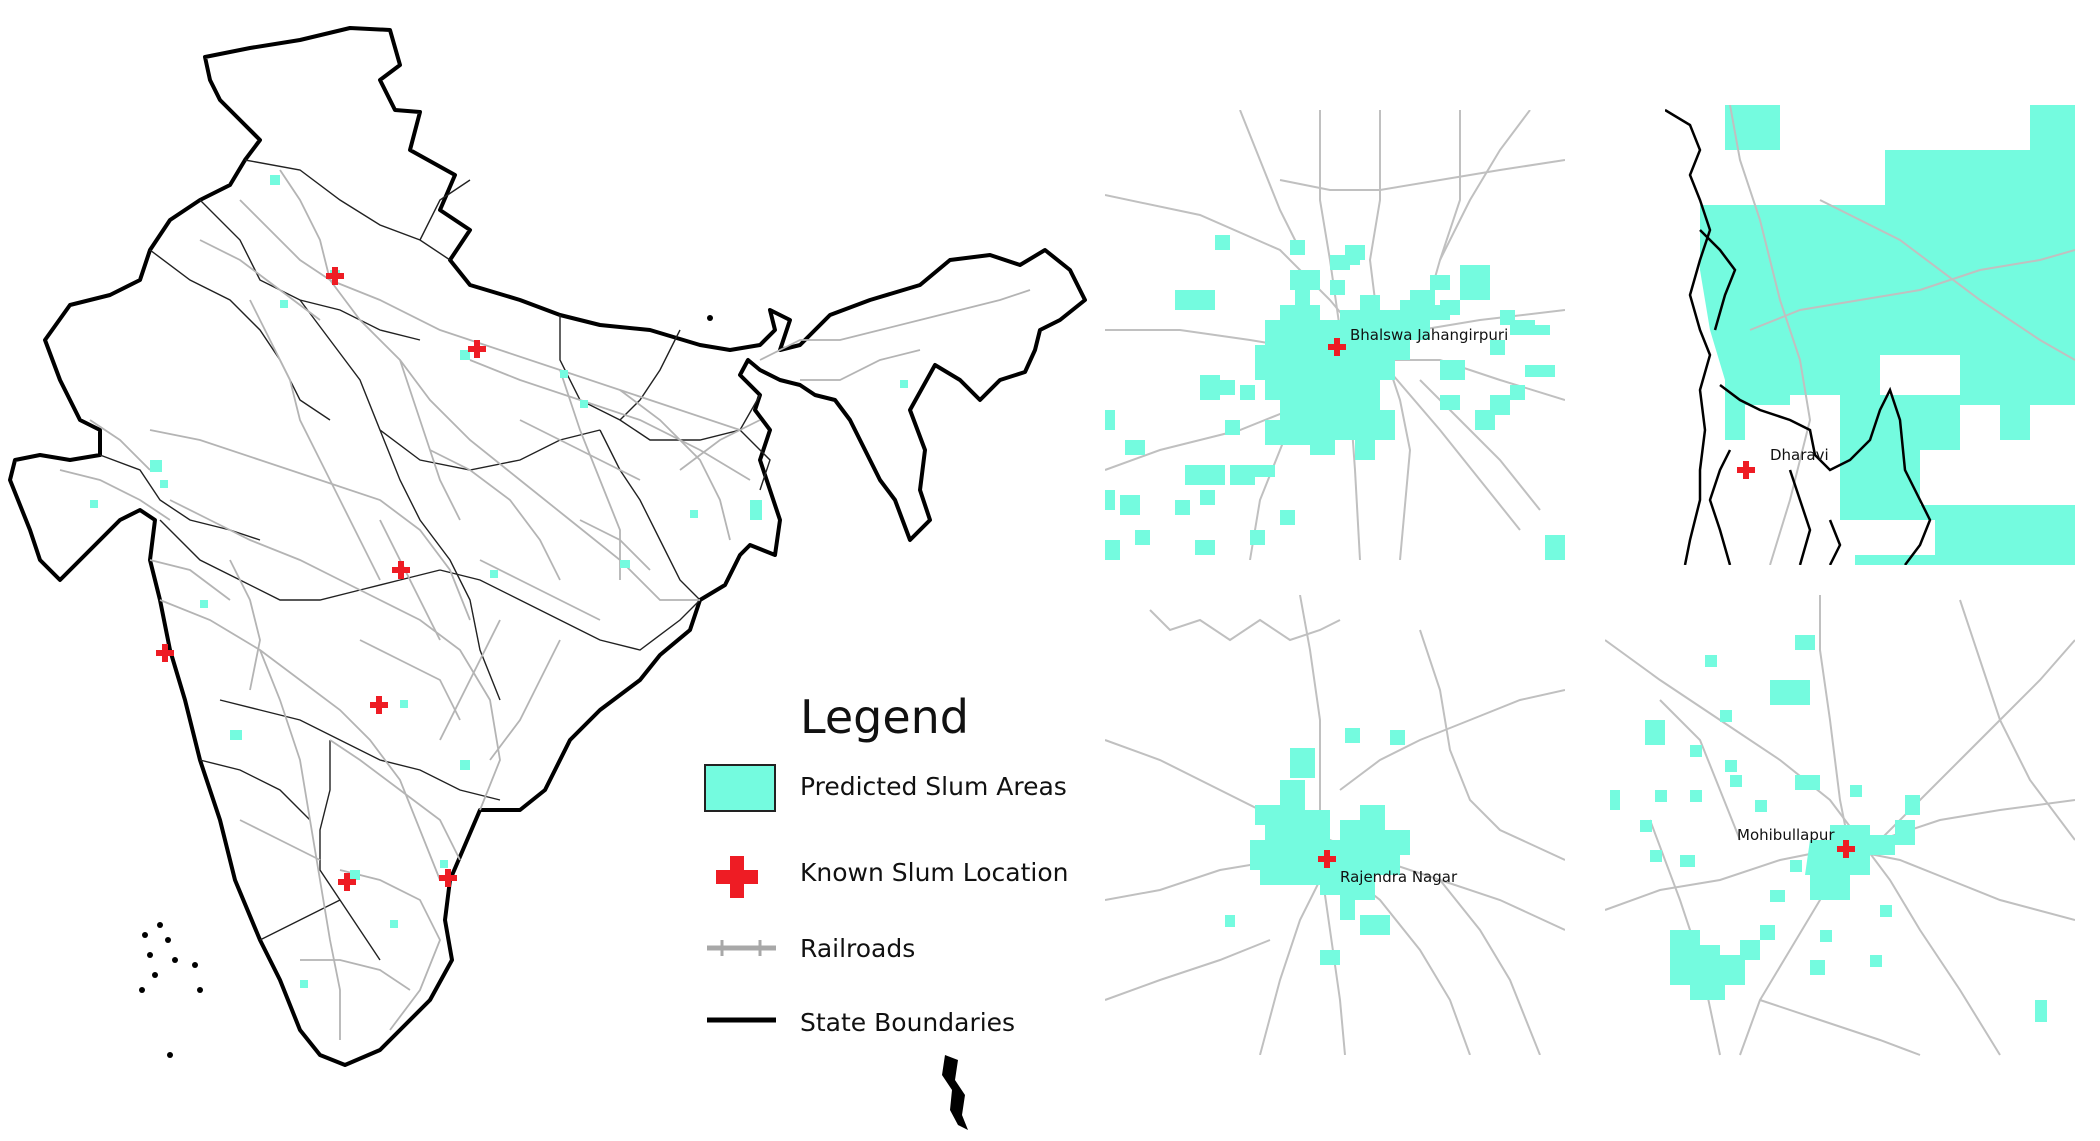 The height and width of the screenshot is (1141, 2100). I want to click on inset-dharavi, so click(1870, 335).